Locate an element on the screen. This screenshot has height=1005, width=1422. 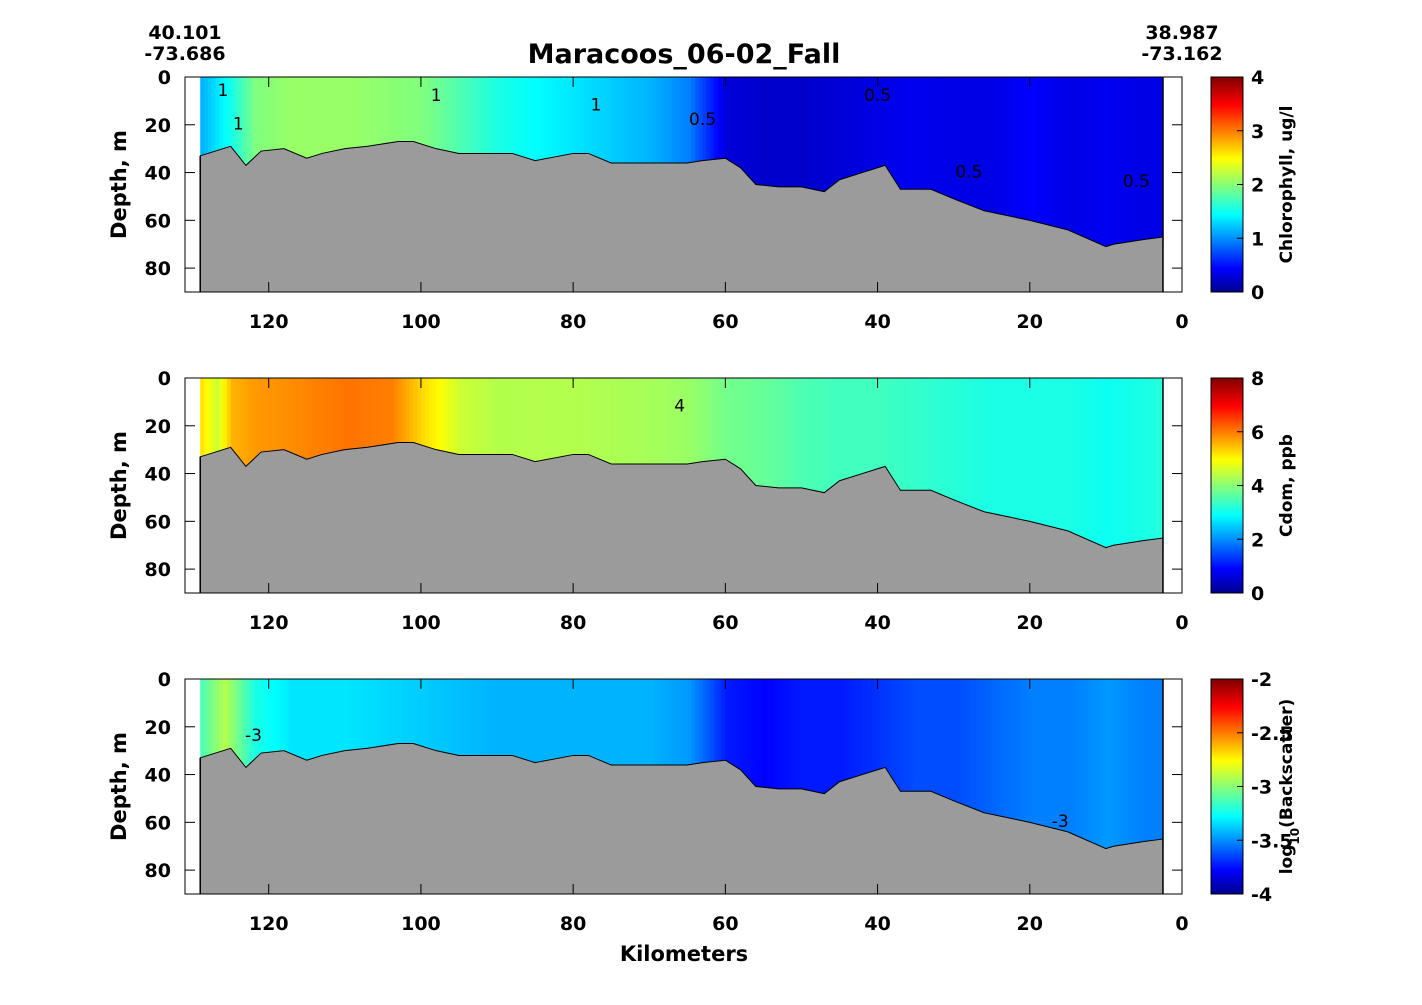
y-tick-label: 20 is located at coordinates (158, 126).